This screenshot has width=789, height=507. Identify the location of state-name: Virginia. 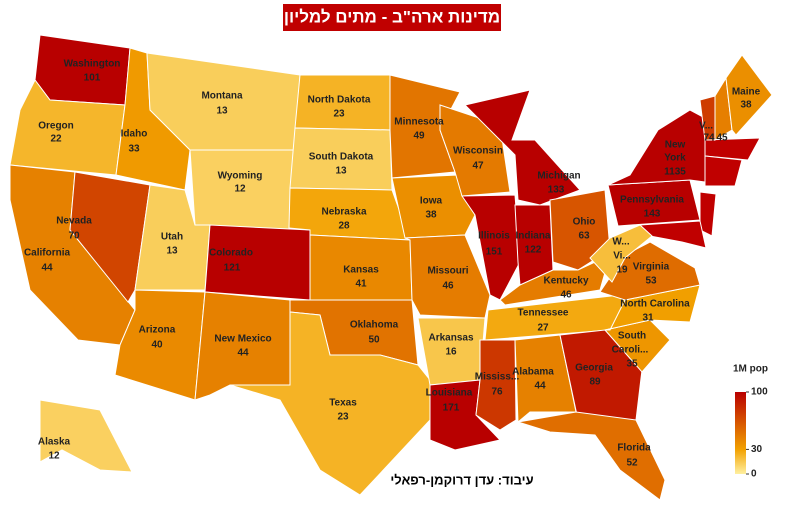
(651, 267).